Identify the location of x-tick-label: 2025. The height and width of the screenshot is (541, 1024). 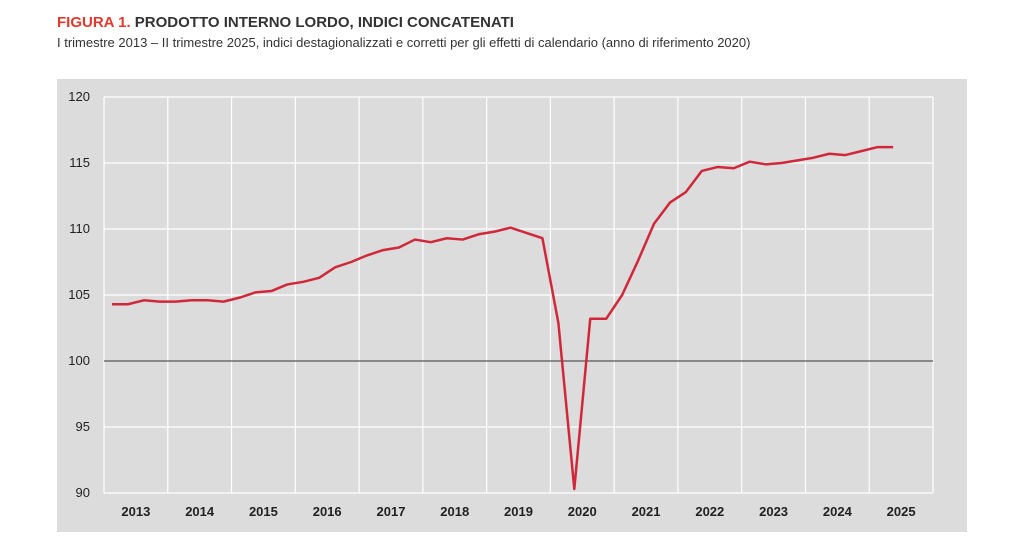
(901, 511).